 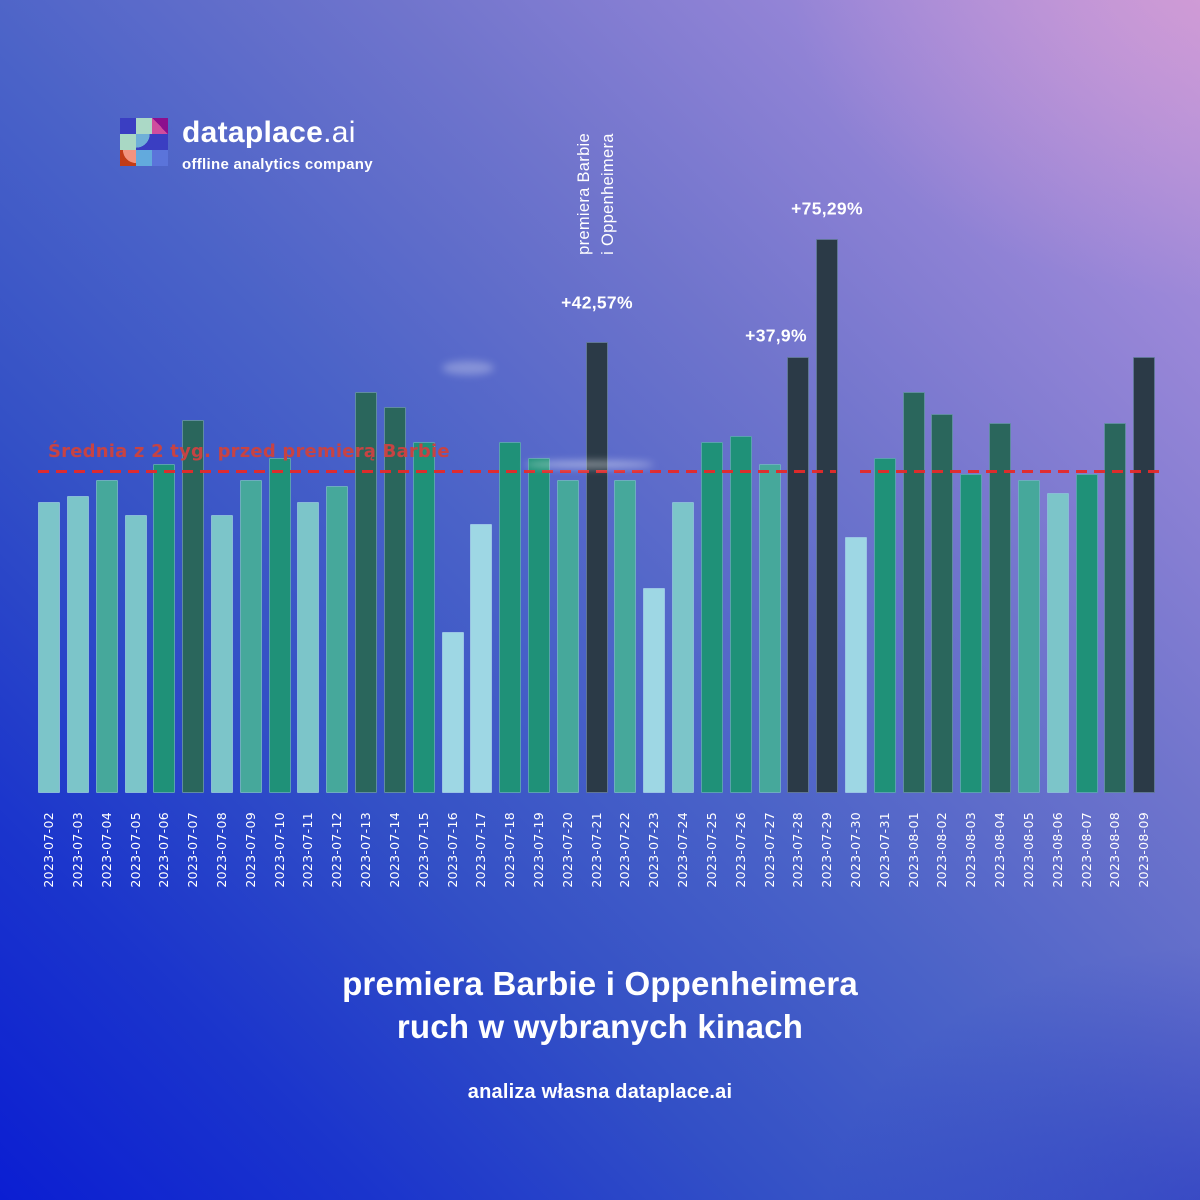 I want to click on x-tick-label: 2023-07-09, so click(x=250, y=850).